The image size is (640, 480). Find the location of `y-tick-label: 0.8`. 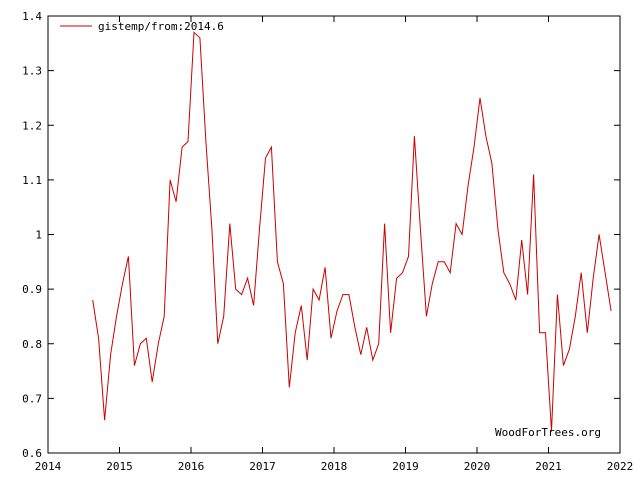

y-tick-label: 0.8 is located at coordinates (32, 344).